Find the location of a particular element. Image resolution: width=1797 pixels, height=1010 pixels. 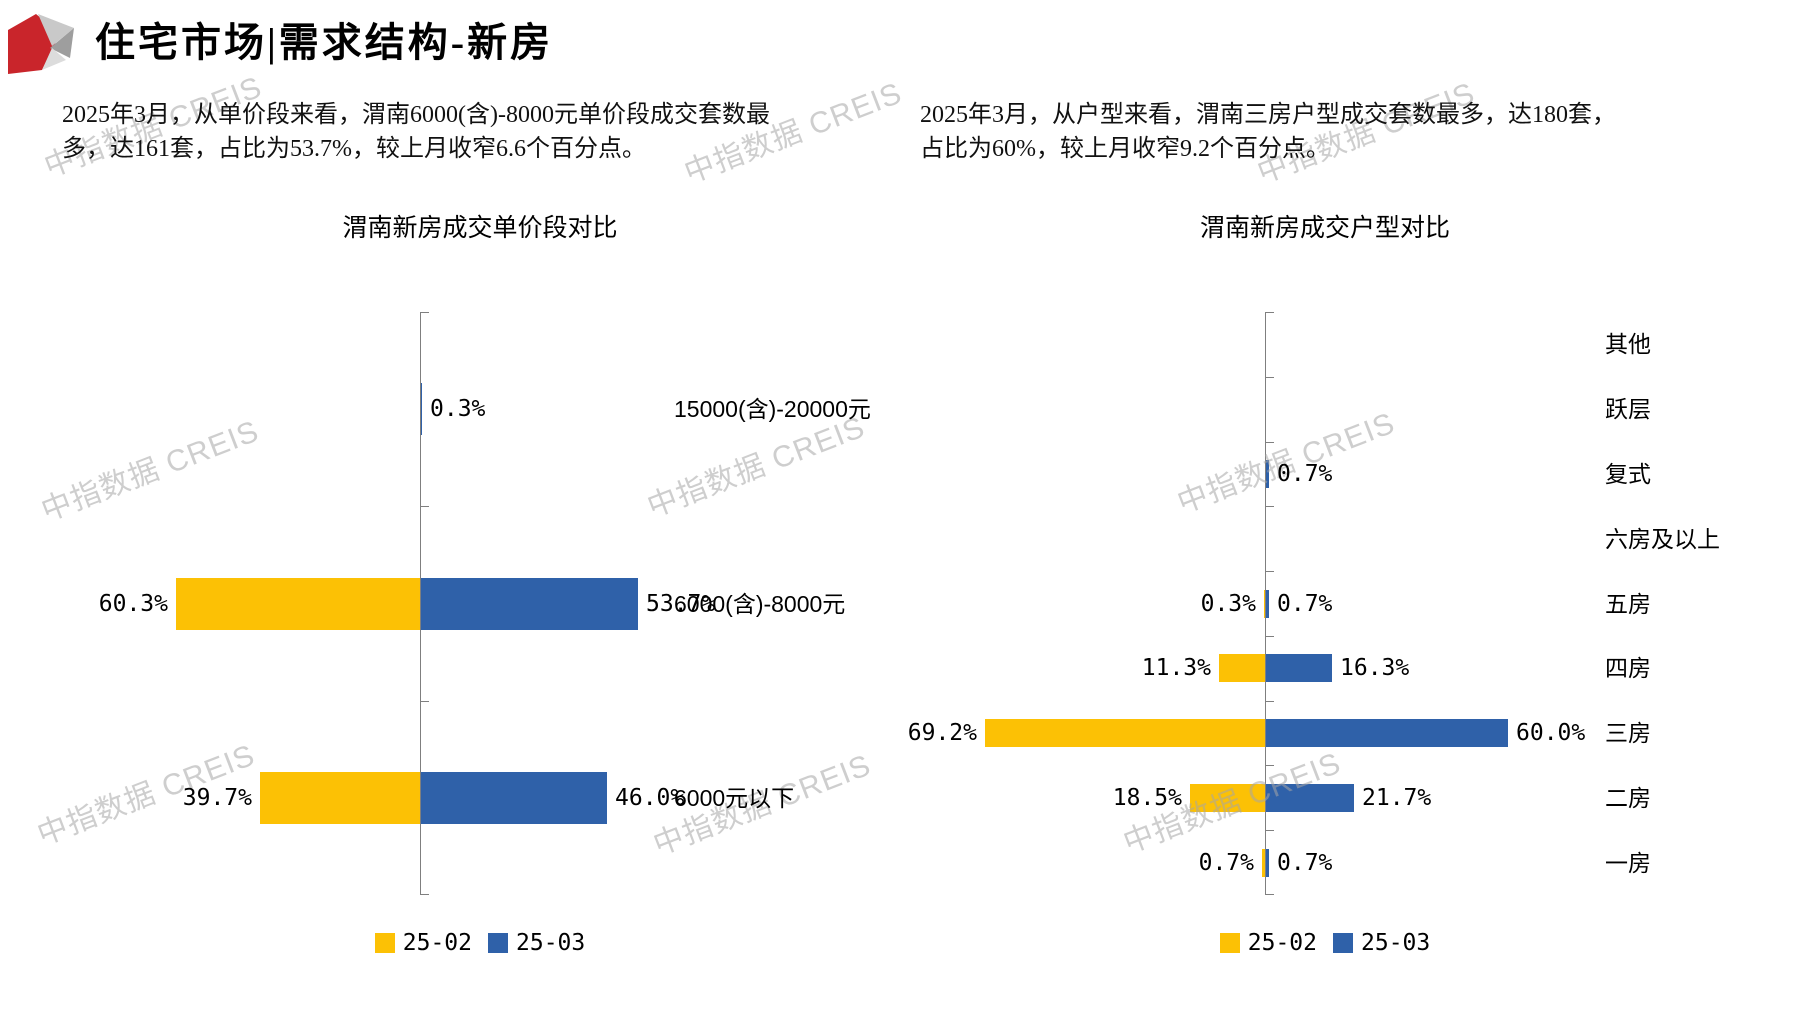

value-label-25-02: 0.3% is located at coordinates (1228, 603).